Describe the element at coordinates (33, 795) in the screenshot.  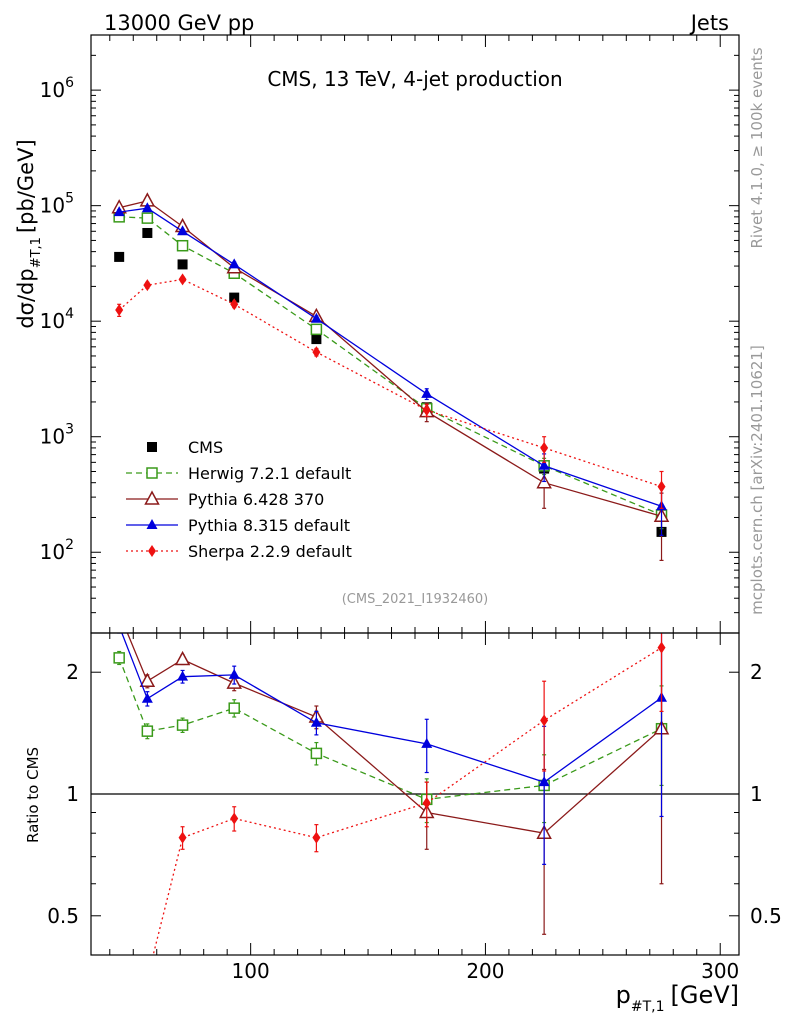
I see `ratio-y-axis-label: Ratio to CMS` at that location.